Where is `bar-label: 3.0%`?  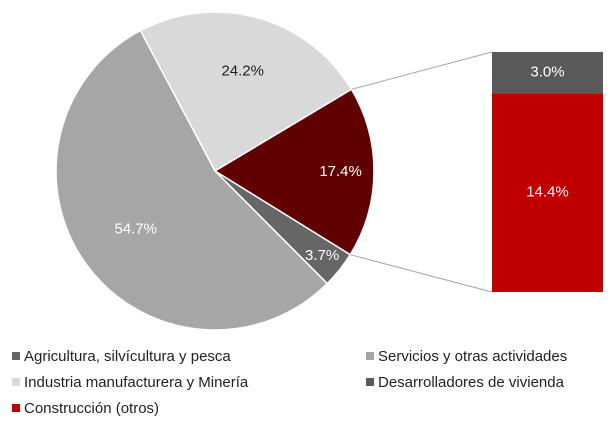
bar-label: 3.0% is located at coordinates (547, 72).